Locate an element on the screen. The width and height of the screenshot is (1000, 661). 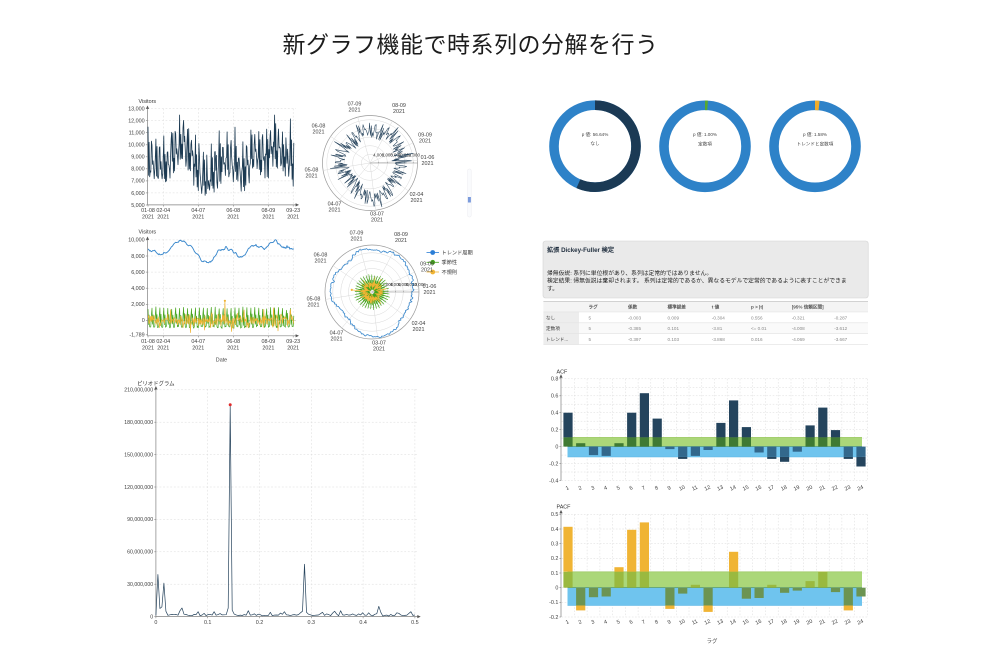
svg-text: 5,000 is located at coordinates (138, 206).